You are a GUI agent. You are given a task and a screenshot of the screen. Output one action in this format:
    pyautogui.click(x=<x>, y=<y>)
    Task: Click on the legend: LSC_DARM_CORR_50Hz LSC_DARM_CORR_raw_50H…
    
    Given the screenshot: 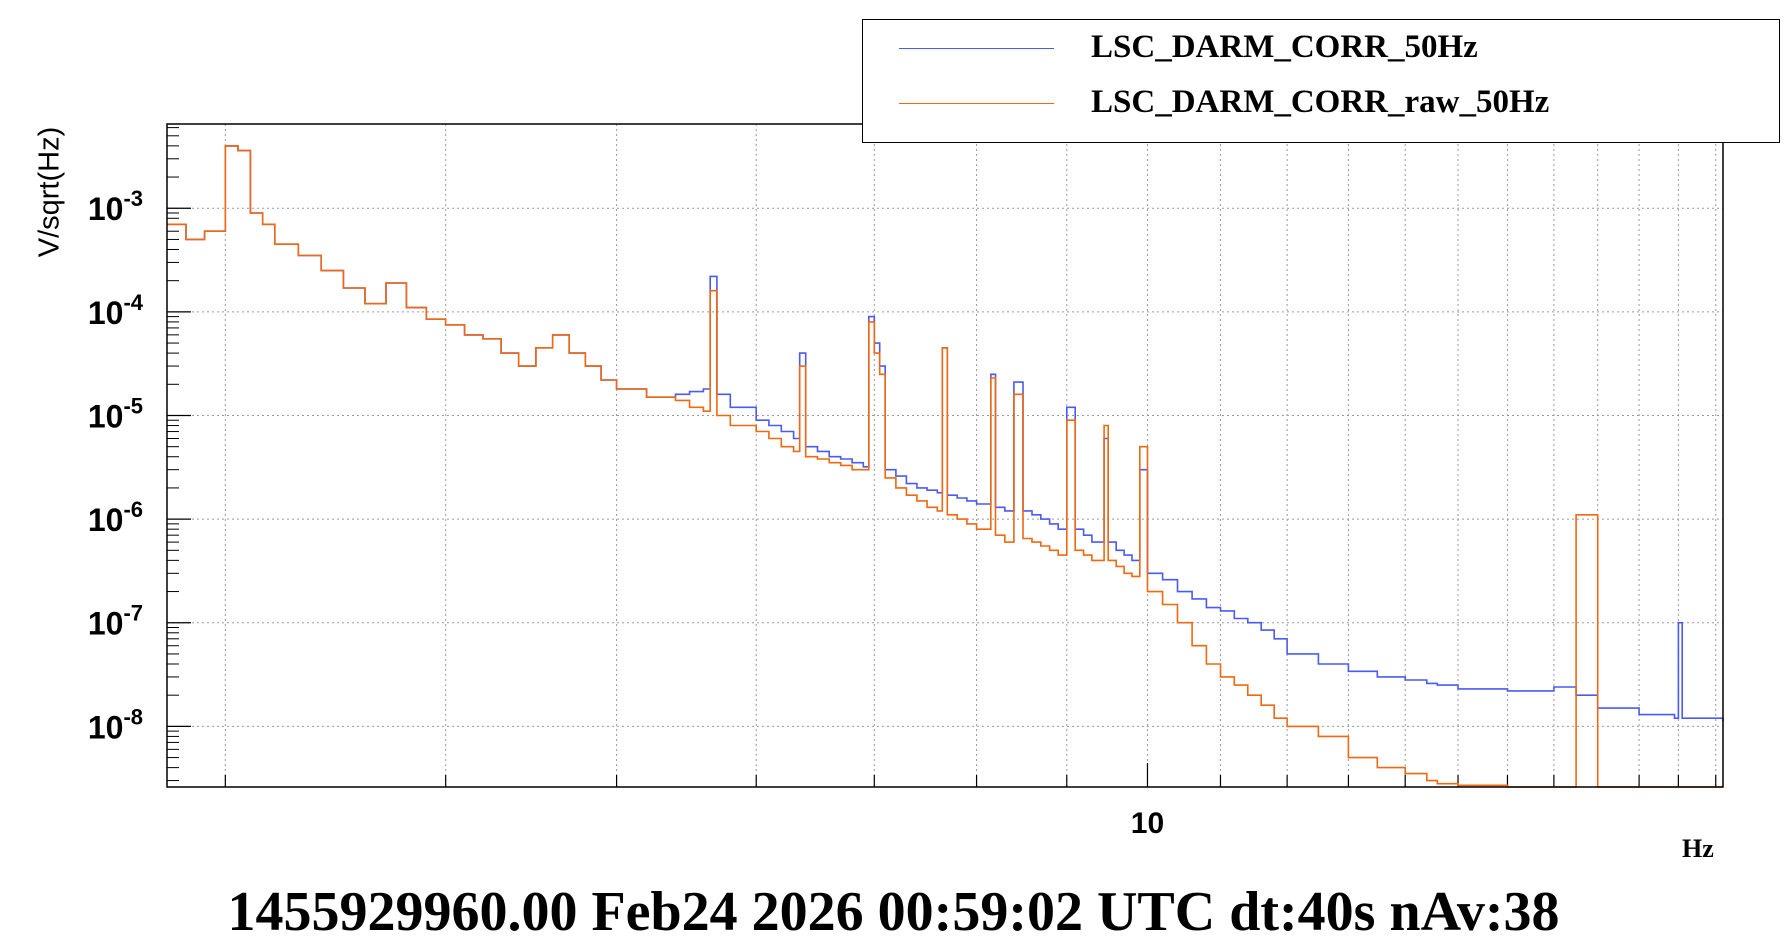 What is the action you would take?
    pyautogui.click(x=1321, y=81)
    